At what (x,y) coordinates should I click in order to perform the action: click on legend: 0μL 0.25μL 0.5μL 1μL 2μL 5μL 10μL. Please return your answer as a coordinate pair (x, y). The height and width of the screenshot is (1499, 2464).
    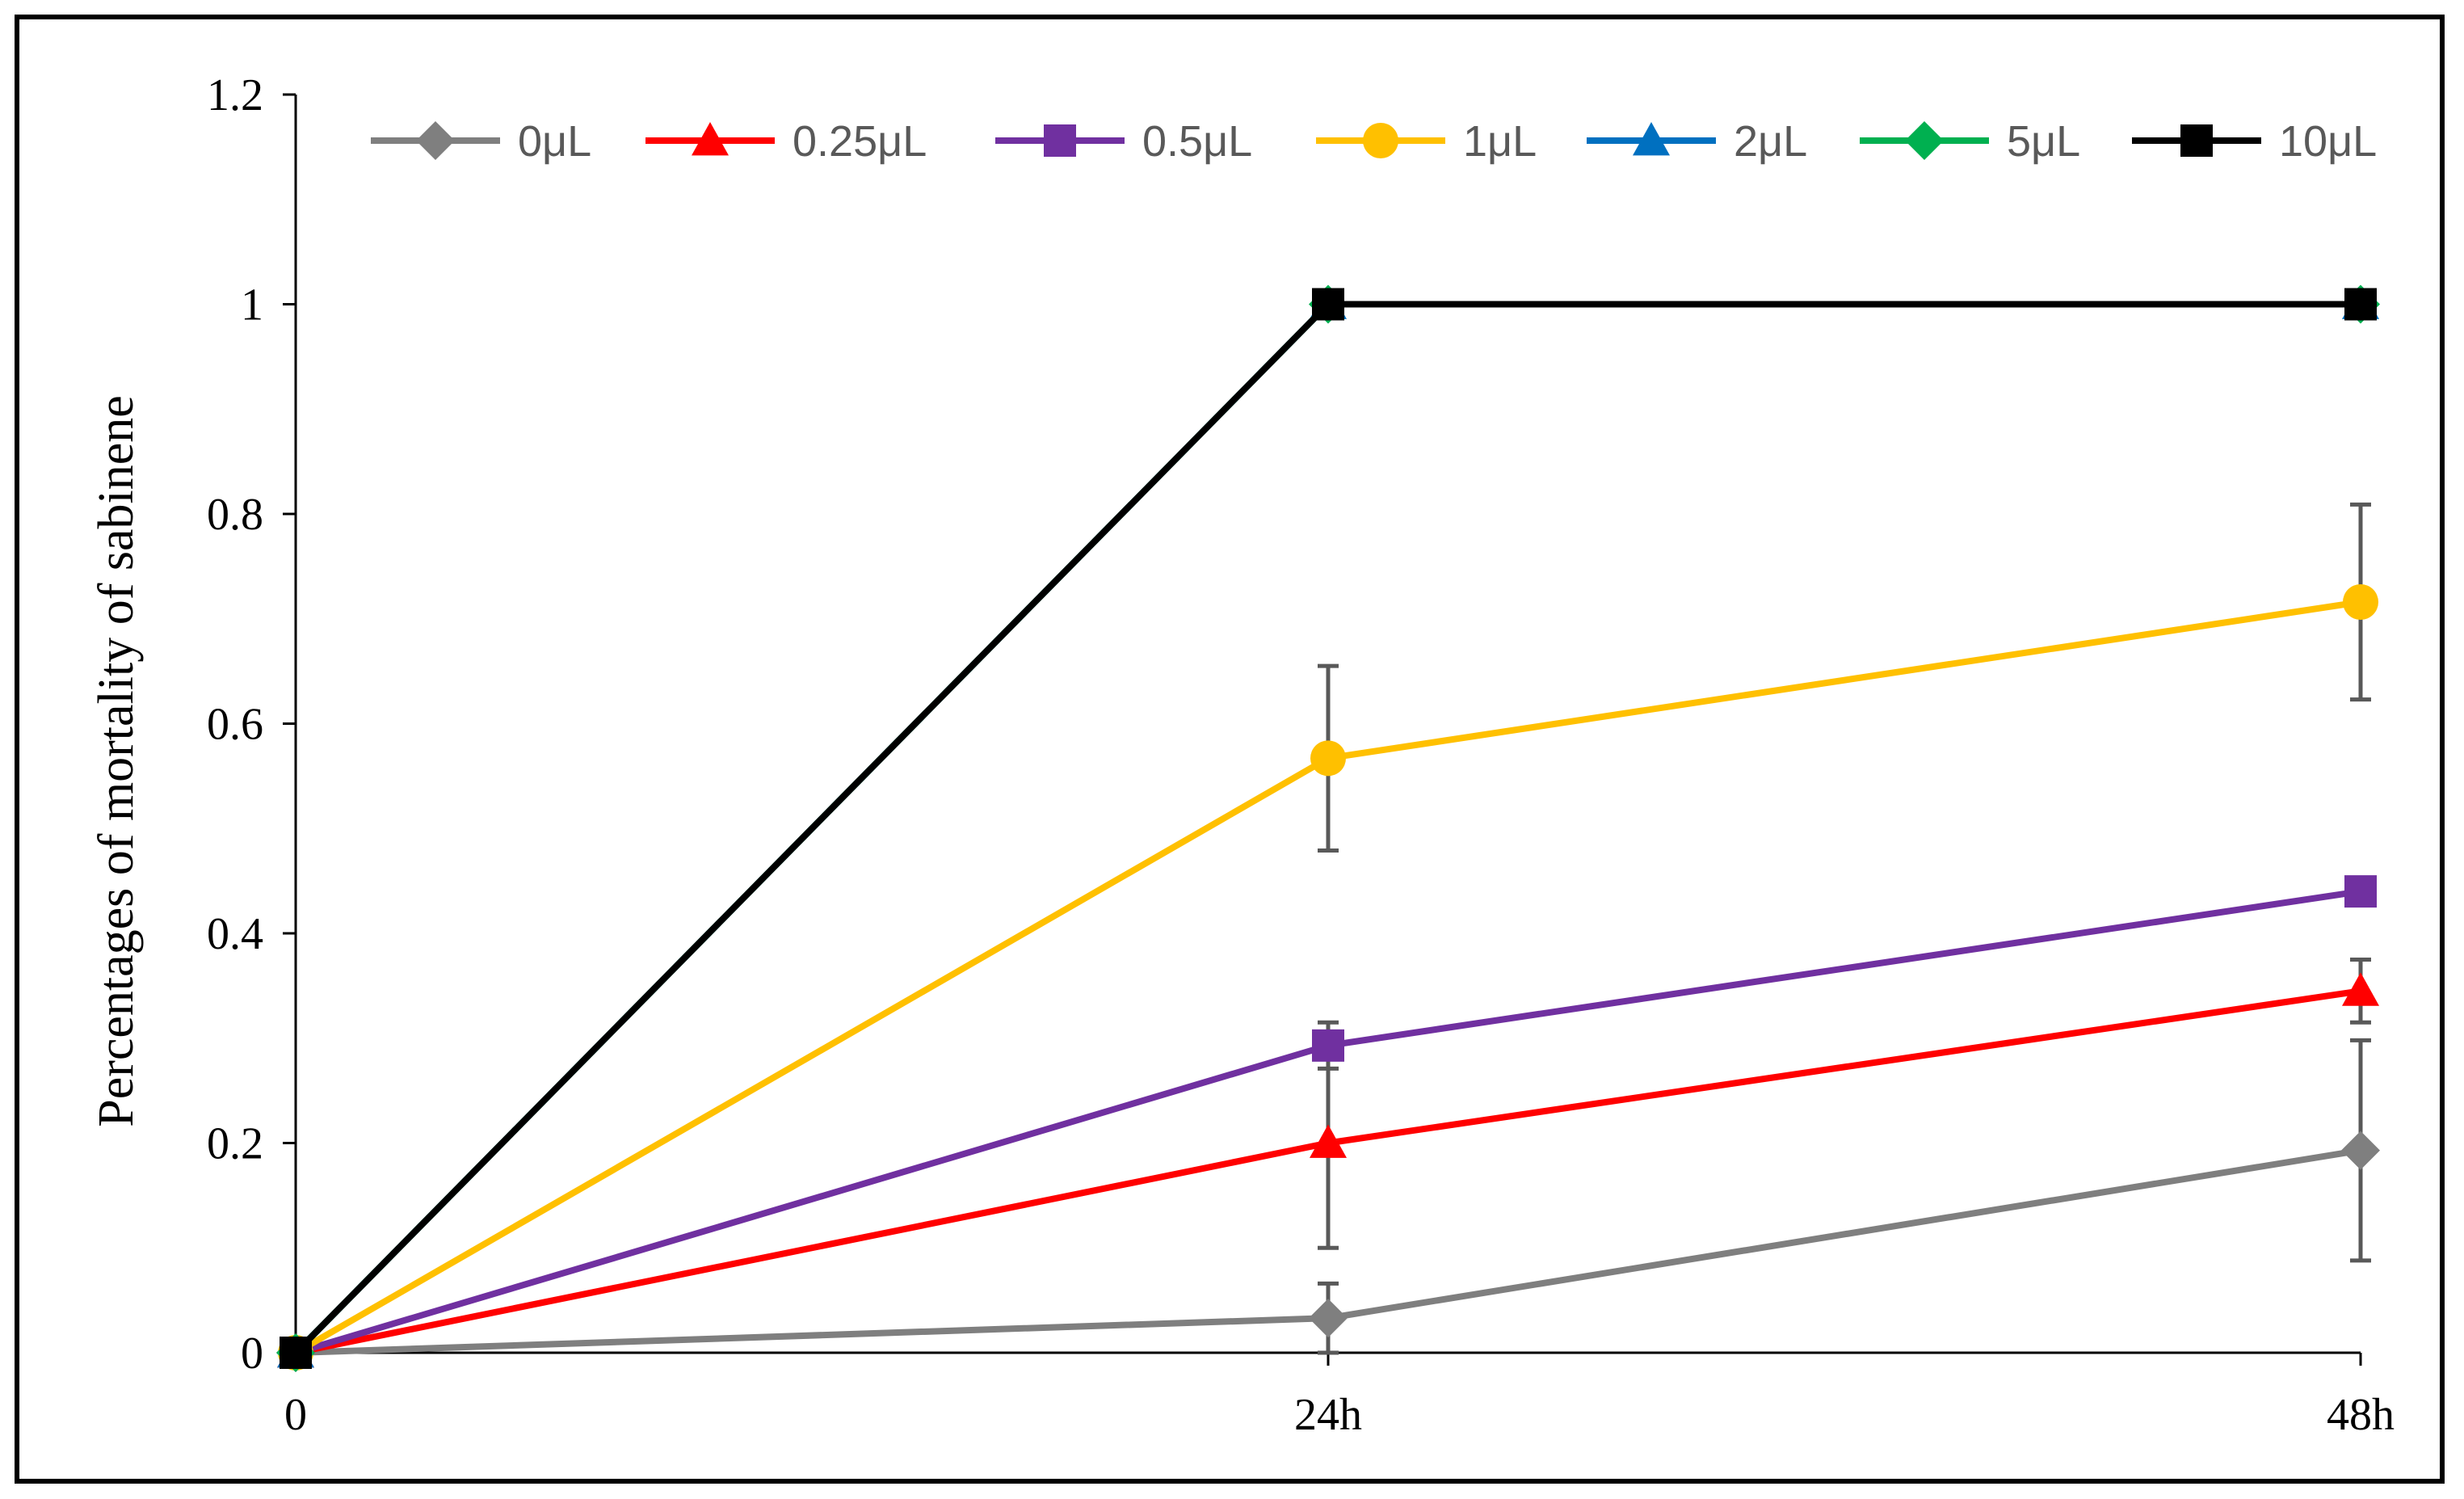
    Looking at the image, I should click on (1374, 141).